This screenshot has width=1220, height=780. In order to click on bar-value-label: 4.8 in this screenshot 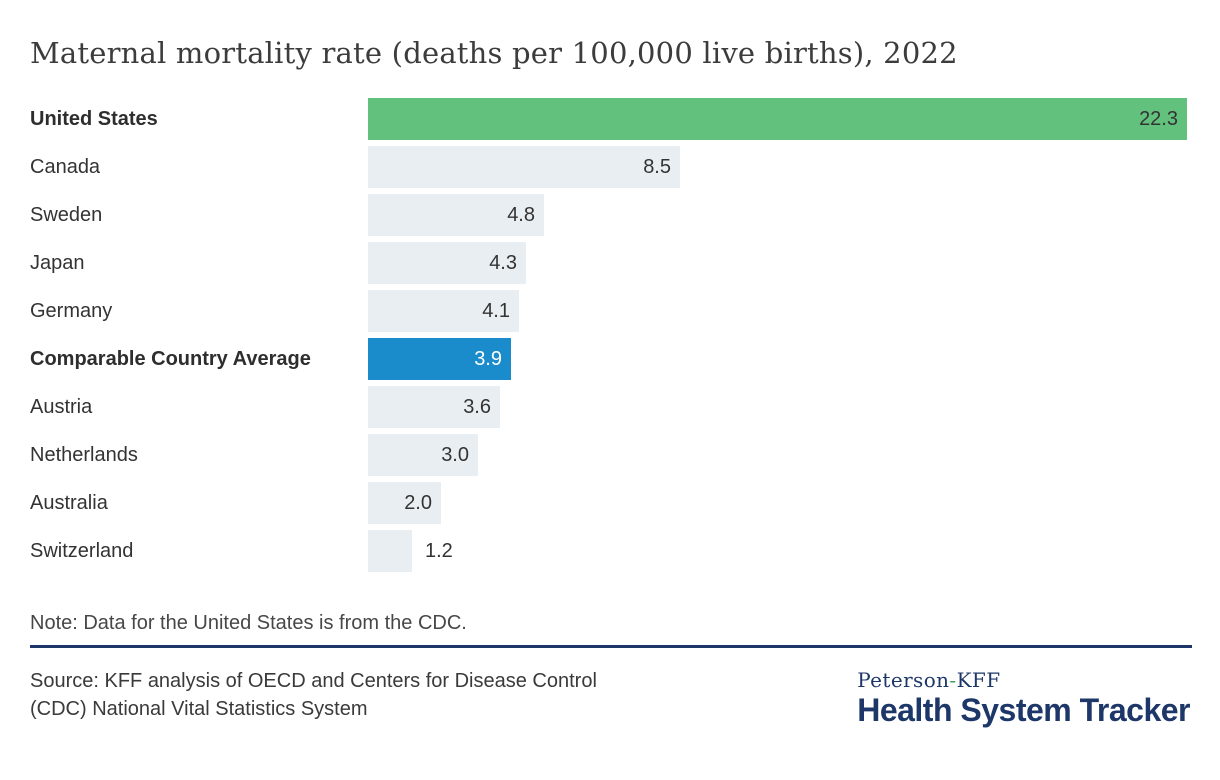, I will do `click(521, 214)`.